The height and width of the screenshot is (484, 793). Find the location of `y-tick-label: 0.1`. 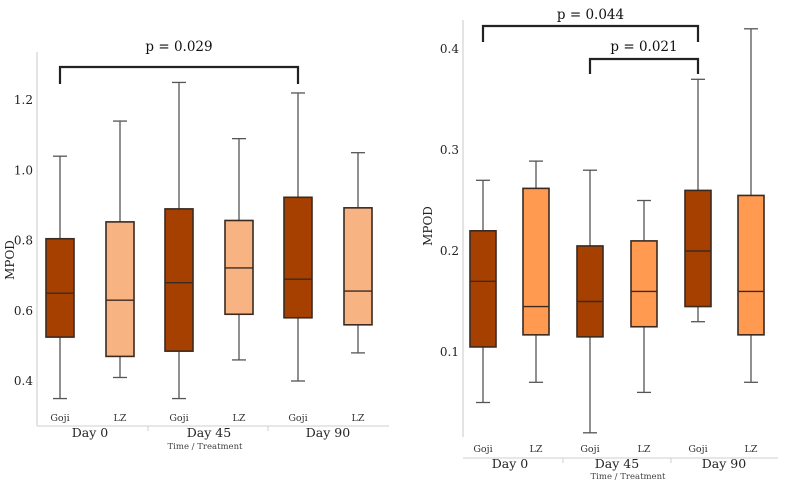

y-tick-label: 0.1 is located at coordinates (449, 352).